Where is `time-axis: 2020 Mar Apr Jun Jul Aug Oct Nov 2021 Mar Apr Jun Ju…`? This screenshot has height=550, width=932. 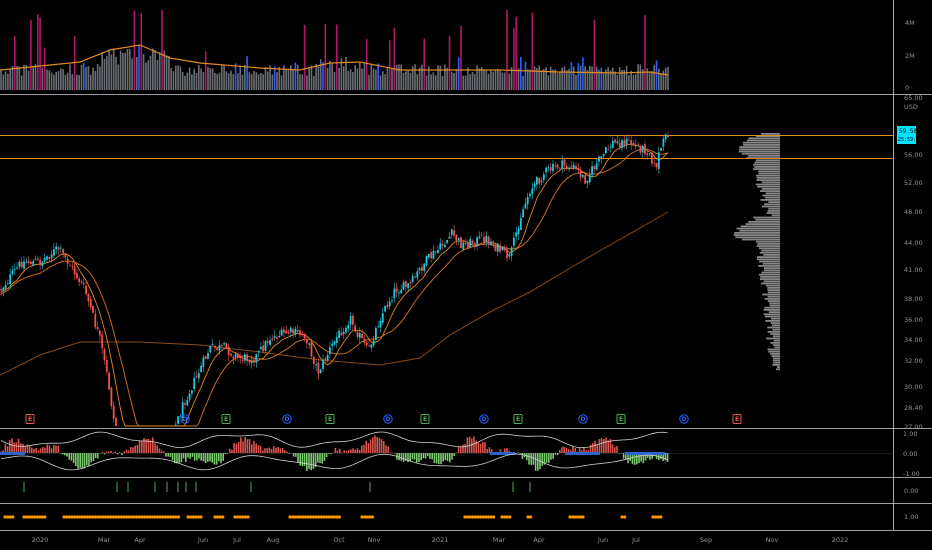
time-axis: 2020 Mar Apr Jun Jul Aug Oct Nov 2021 Mar Apr Jun Ju… is located at coordinates (440, 540).